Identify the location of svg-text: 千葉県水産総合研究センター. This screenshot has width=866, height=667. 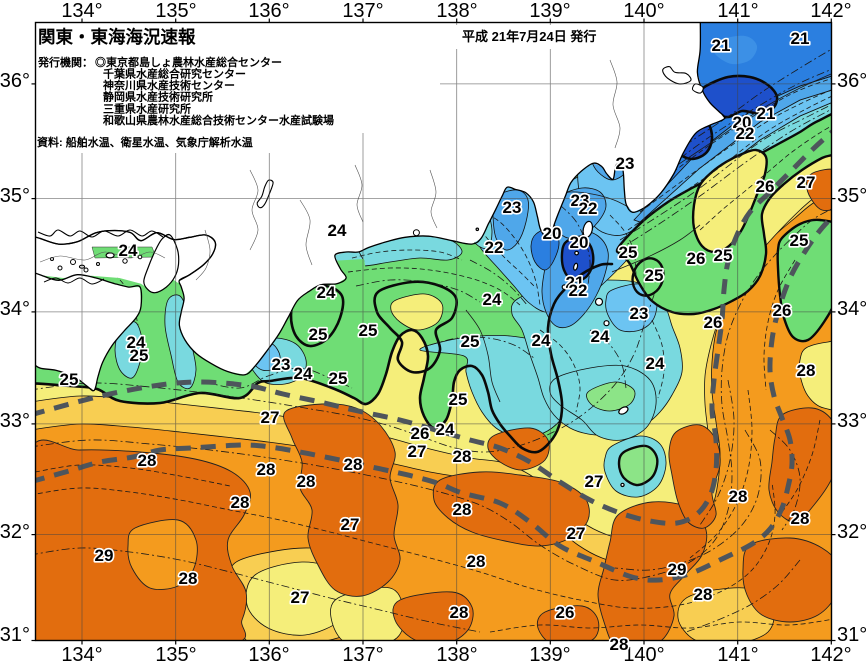
(174, 74).